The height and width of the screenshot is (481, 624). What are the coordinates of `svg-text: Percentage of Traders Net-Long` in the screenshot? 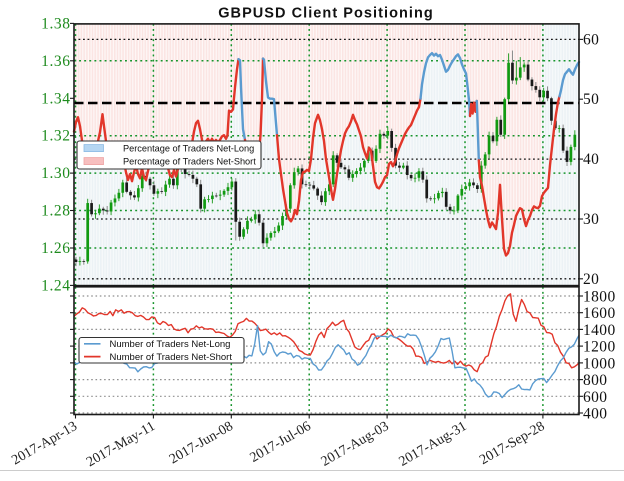 It's located at (188, 148).